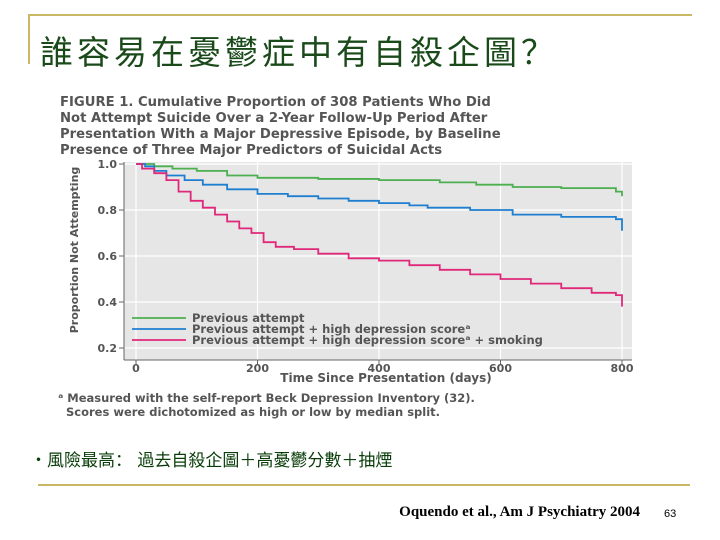 This screenshot has height=540, width=720. What do you see at coordinates (670, 514) in the screenshot?
I see `page-number: 63` at bounding box center [670, 514].